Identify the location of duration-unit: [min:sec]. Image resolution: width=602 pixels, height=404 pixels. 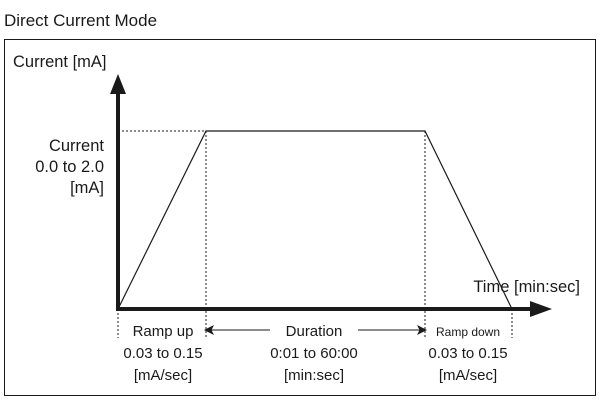
(314, 375).